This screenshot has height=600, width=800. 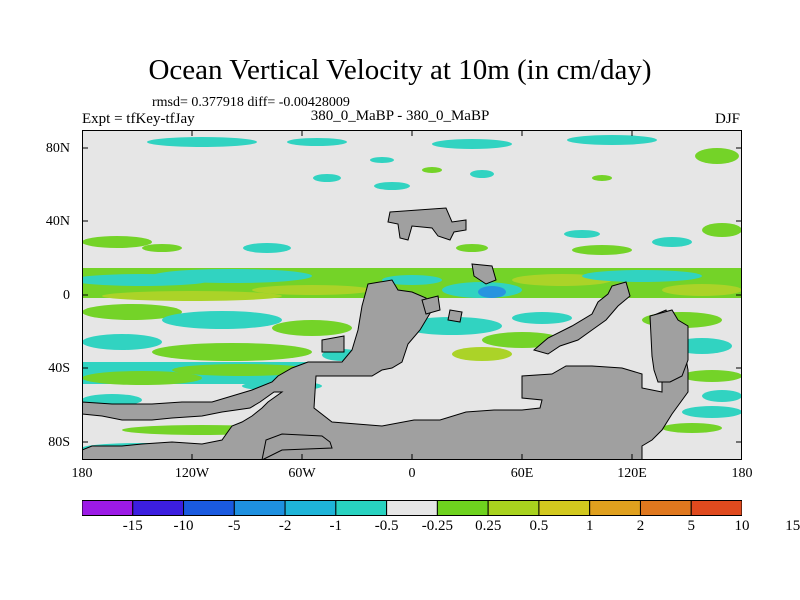 I want to click on lon-label-120e: 120E, so click(x=632, y=473).